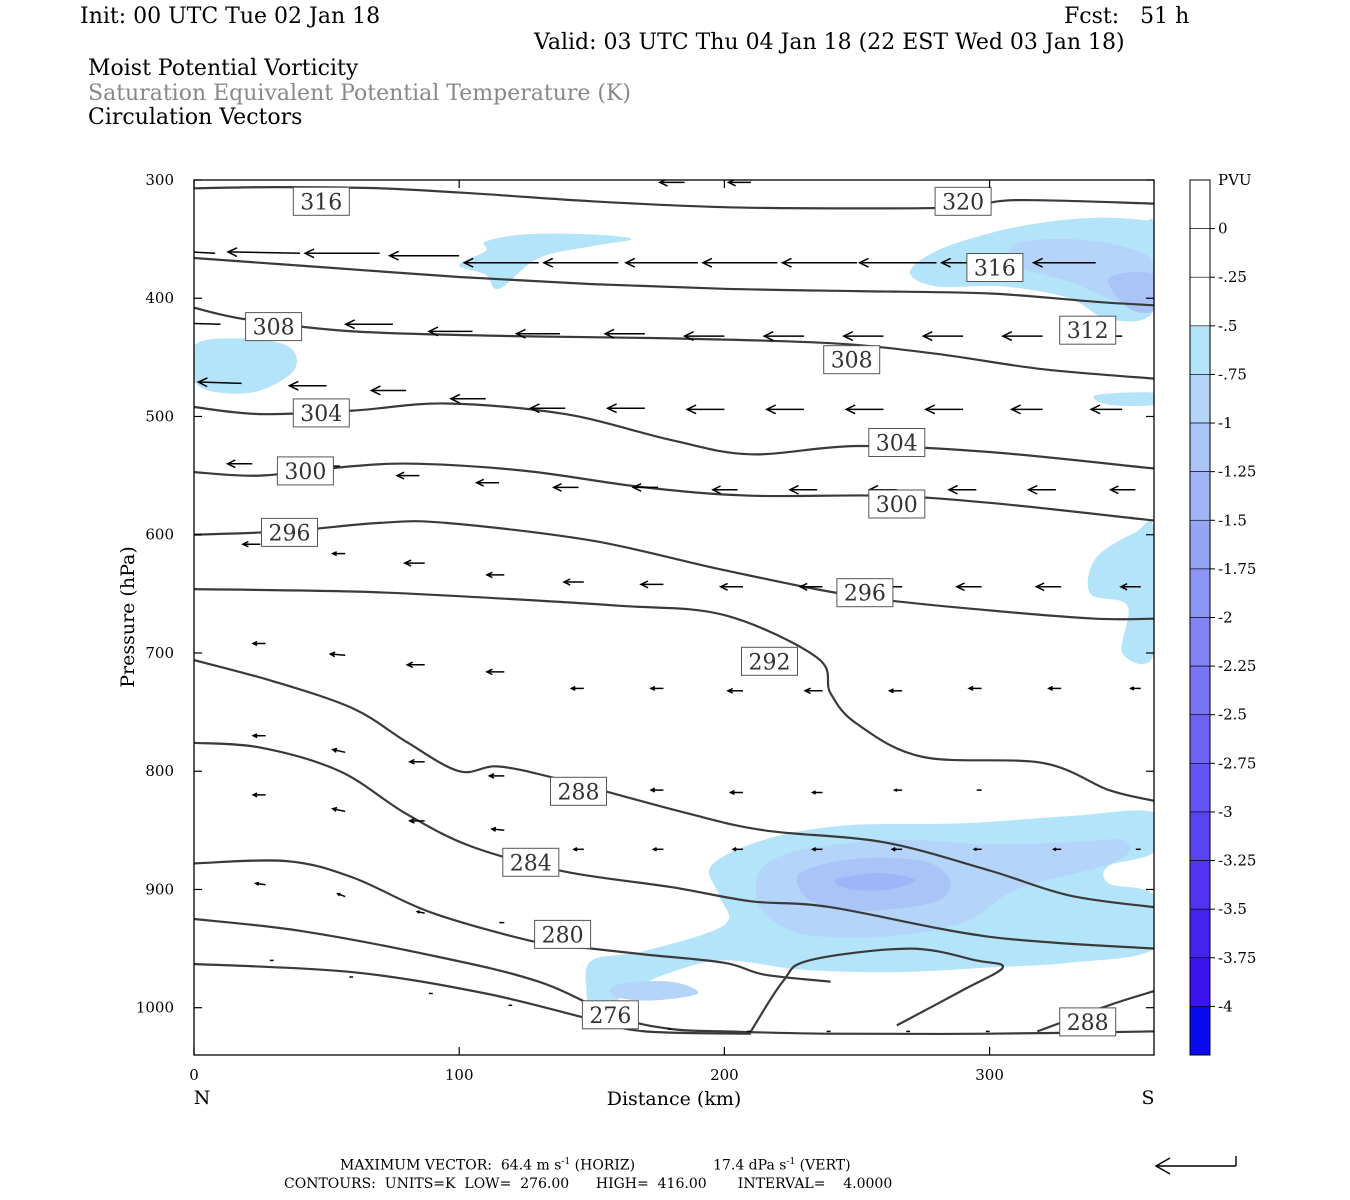 This screenshot has height=1200, width=1350. What do you see at coordinates (897, 505) in the screenshot?
I see `svg-text: 300` at bounding box center [897, 505].